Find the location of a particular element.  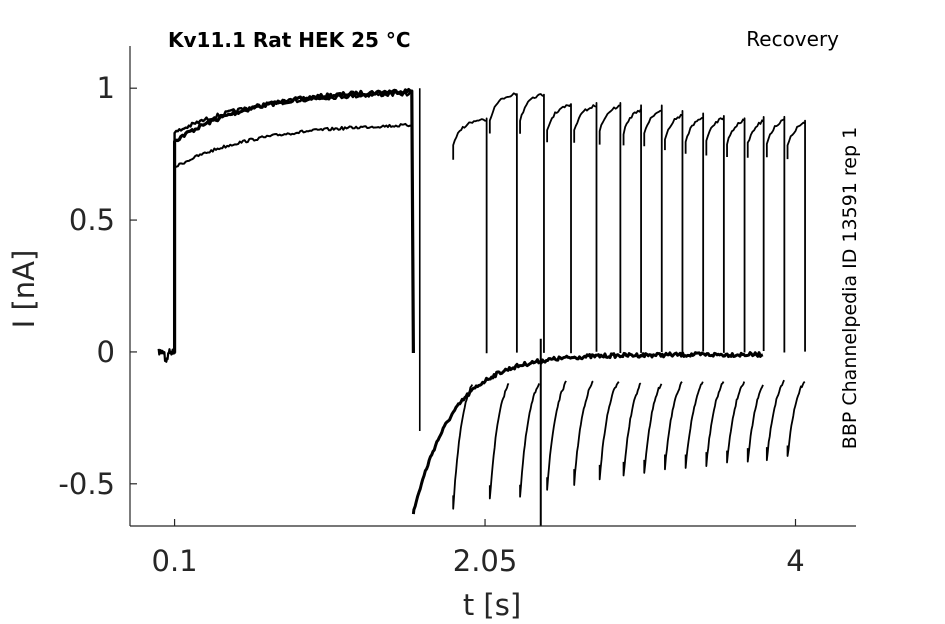

x-tick-label: 2.05 is located at coordinates (485, 561).